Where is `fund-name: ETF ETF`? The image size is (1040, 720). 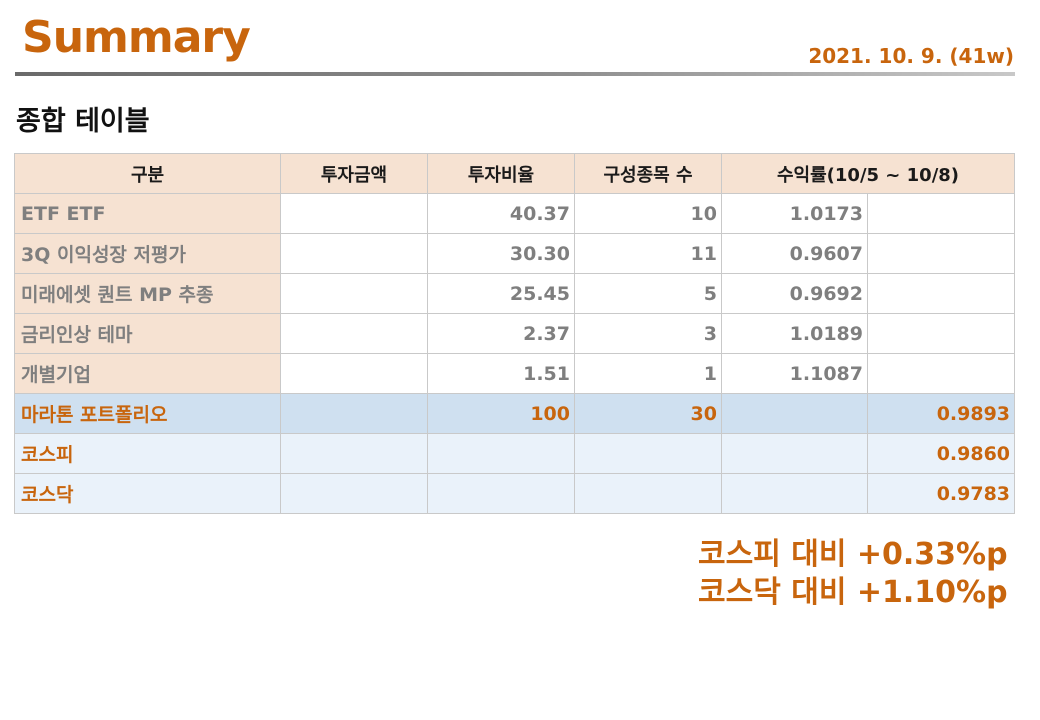
fund-name: ETF ETF is located at coordinates (147, 213).